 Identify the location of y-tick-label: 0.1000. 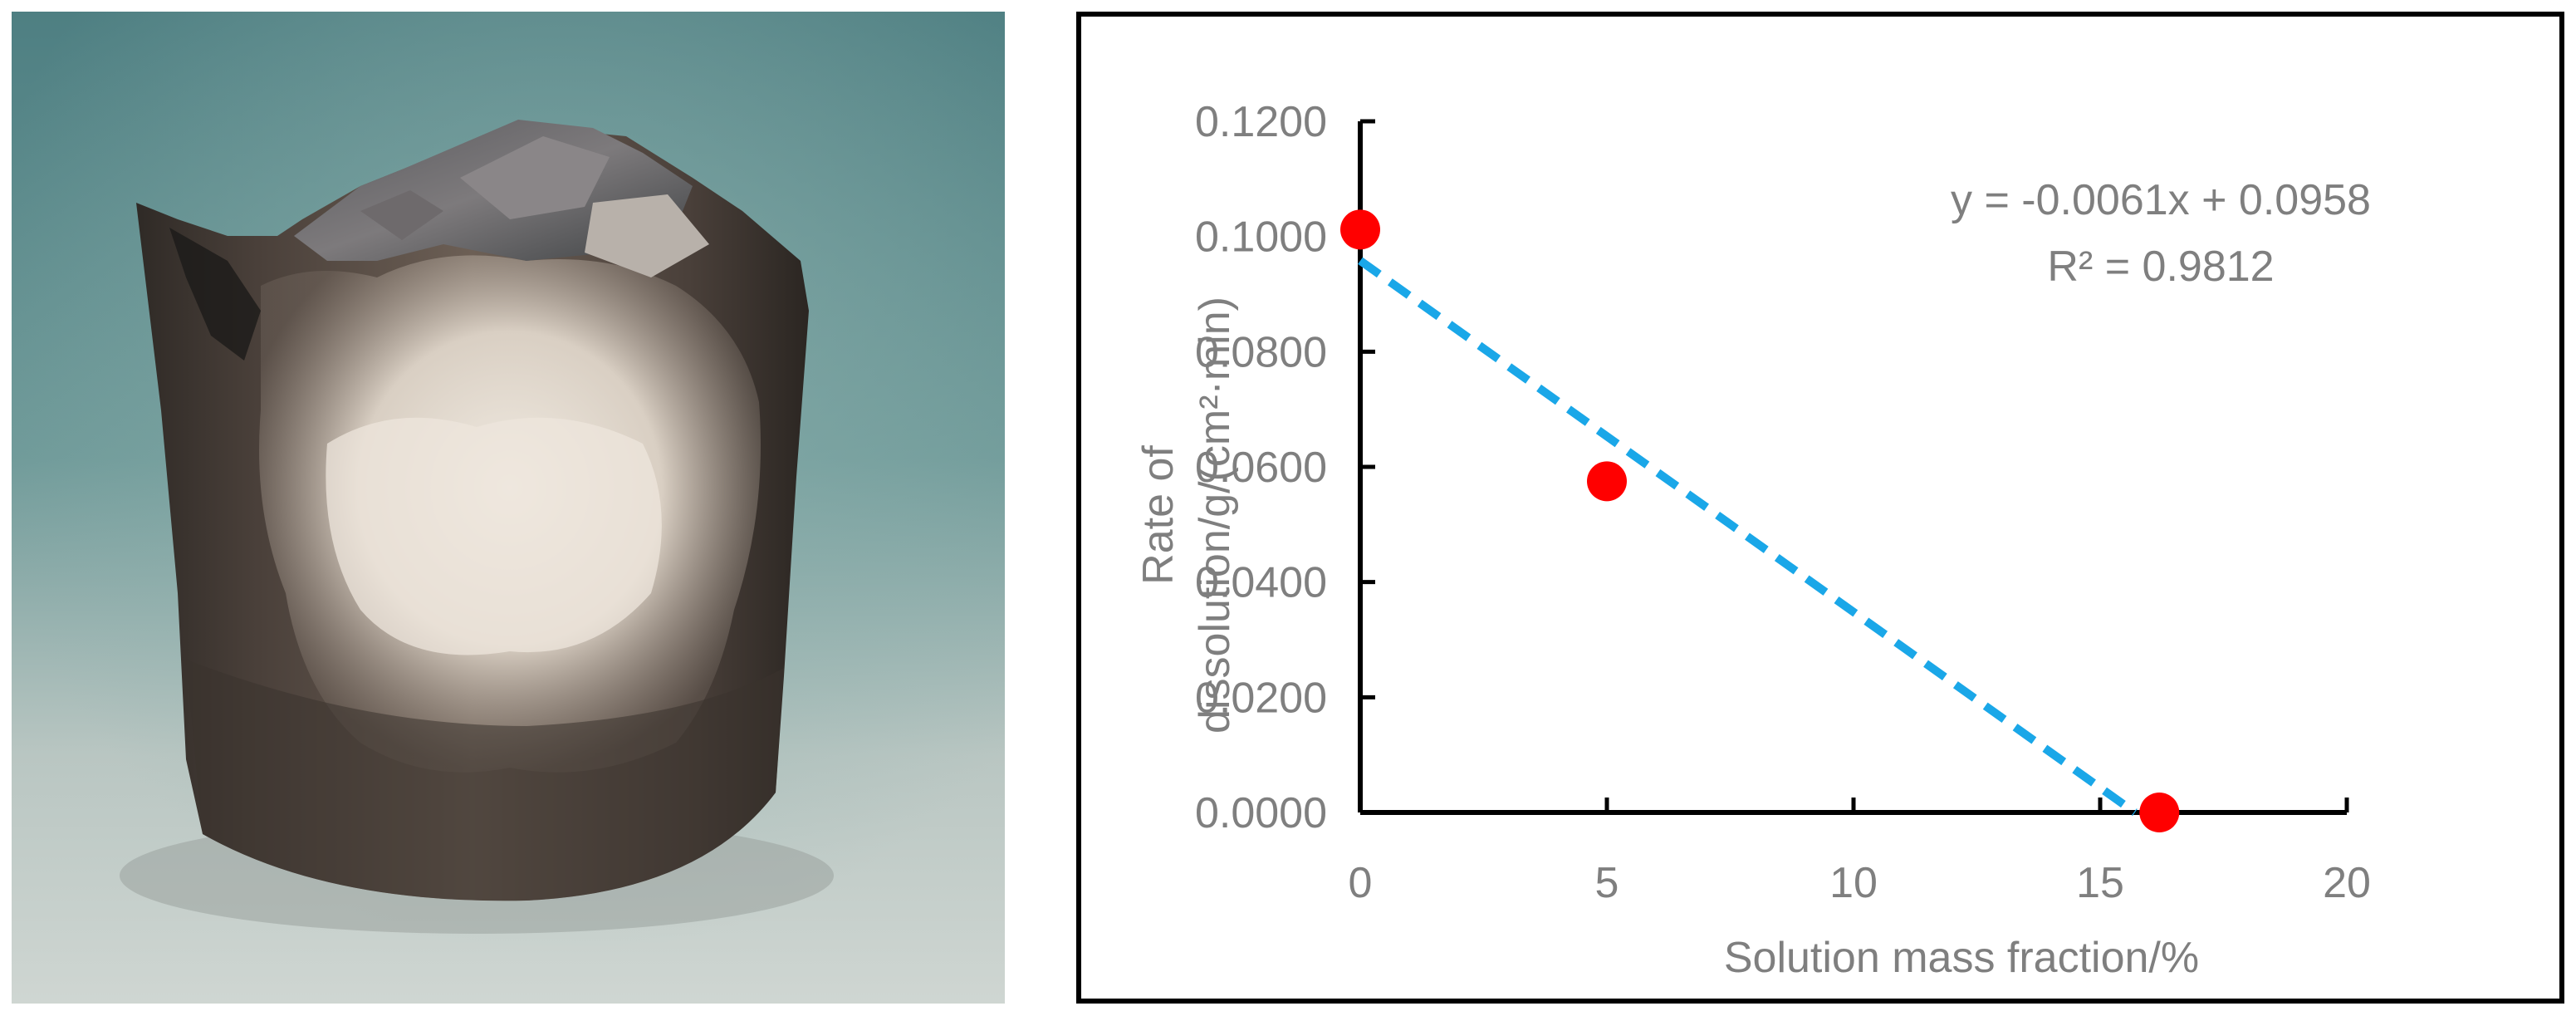
(1261, 238).